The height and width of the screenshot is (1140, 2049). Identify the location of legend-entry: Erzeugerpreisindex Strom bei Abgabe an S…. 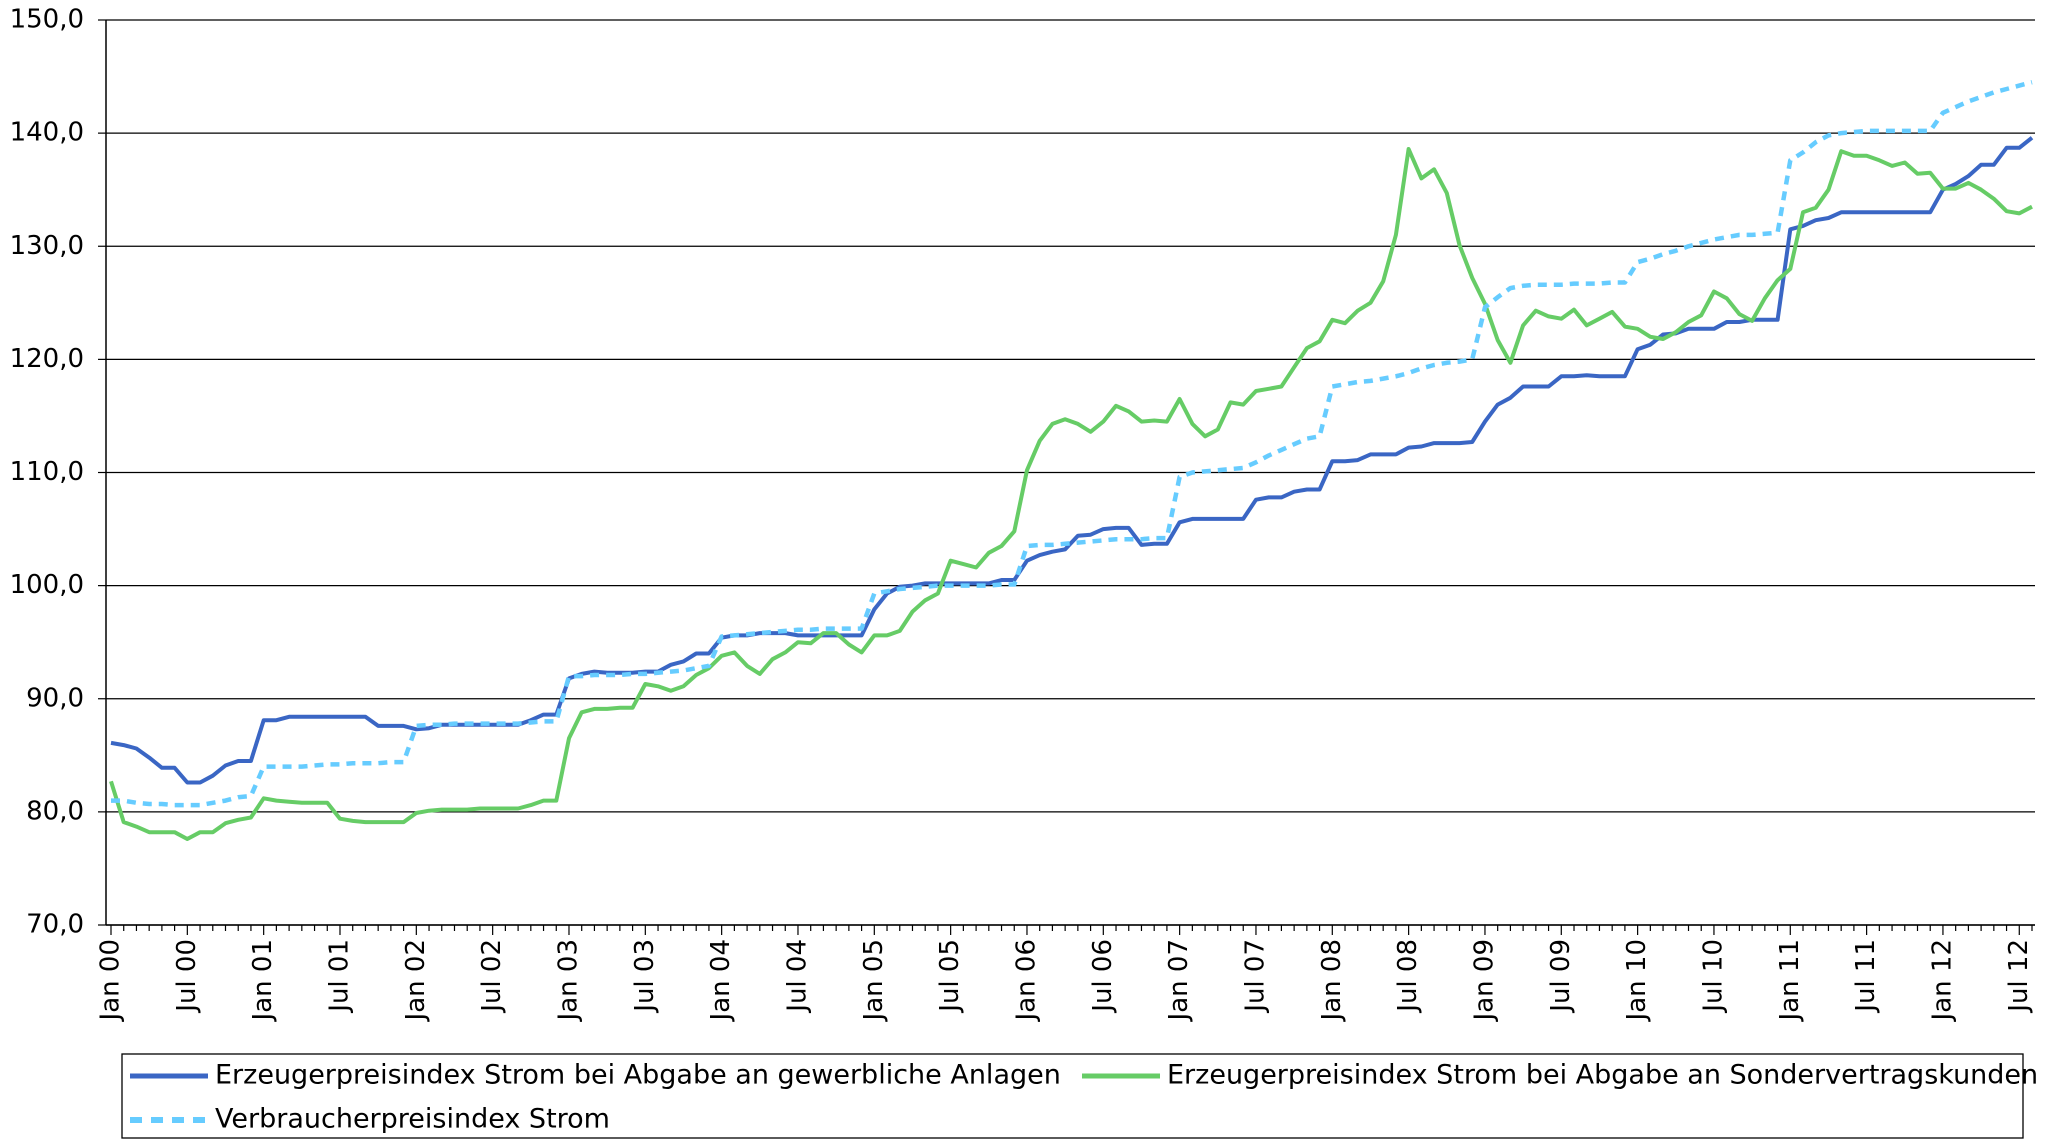
(1560, 1075).